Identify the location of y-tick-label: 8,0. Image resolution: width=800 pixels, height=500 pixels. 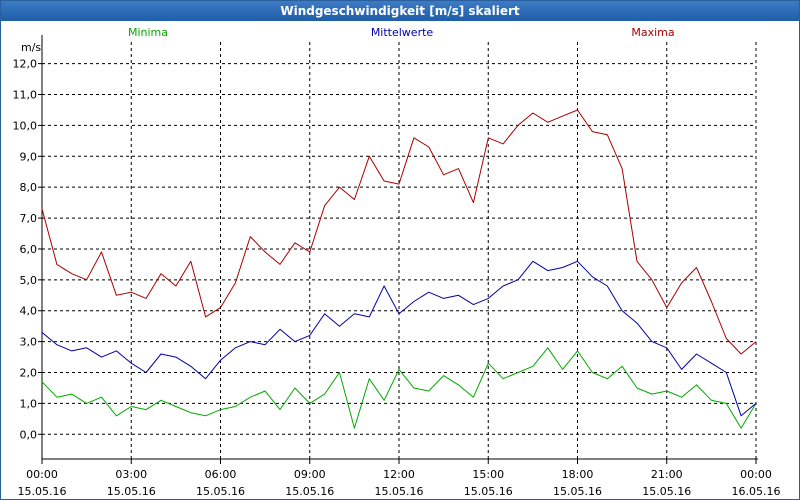
(29, 187).